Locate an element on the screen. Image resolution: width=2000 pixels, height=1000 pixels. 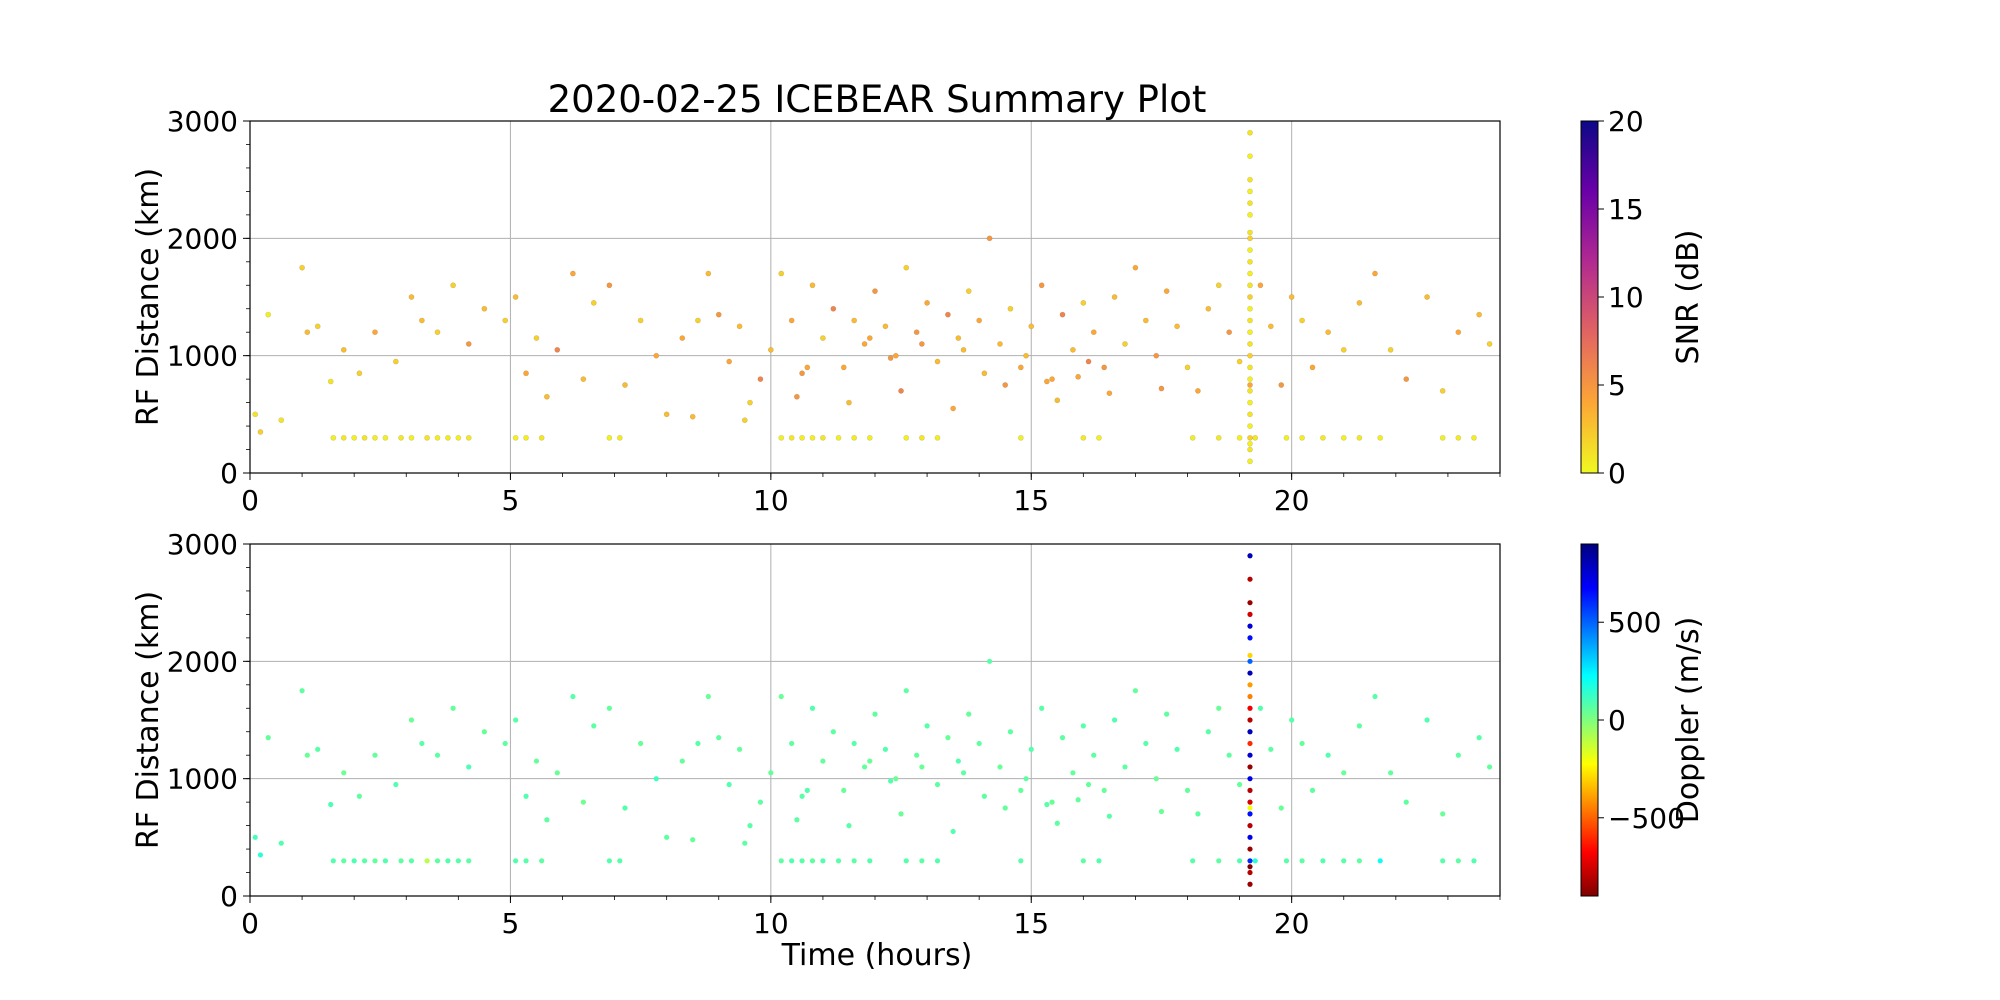
colorbar-tick-label: −500 is located at coordinates (1646, 818).